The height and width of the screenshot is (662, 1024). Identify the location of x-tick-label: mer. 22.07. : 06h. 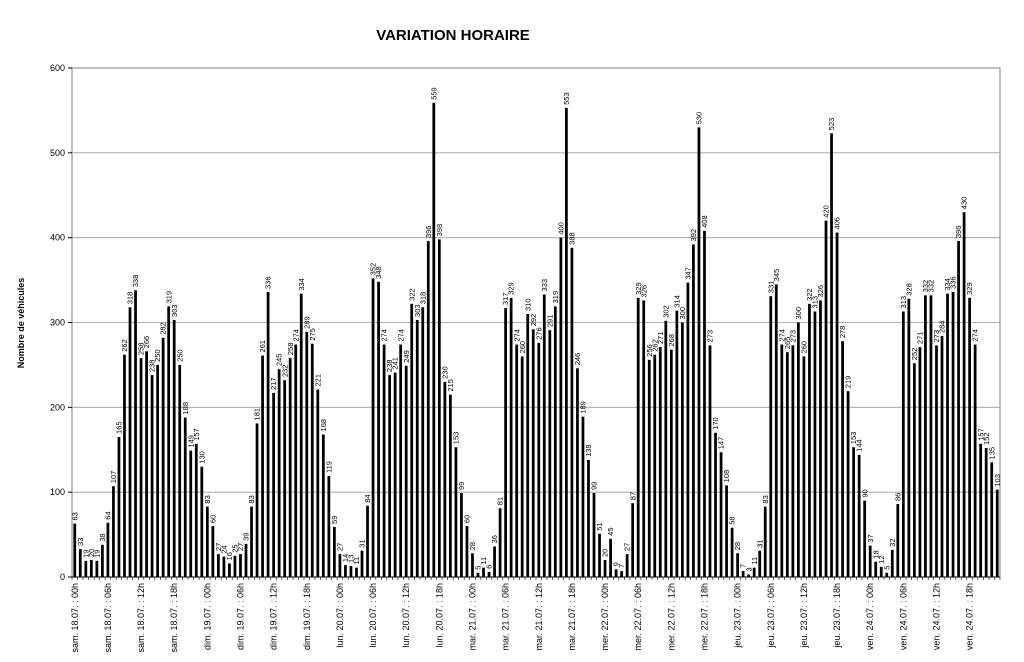
(638, 617).